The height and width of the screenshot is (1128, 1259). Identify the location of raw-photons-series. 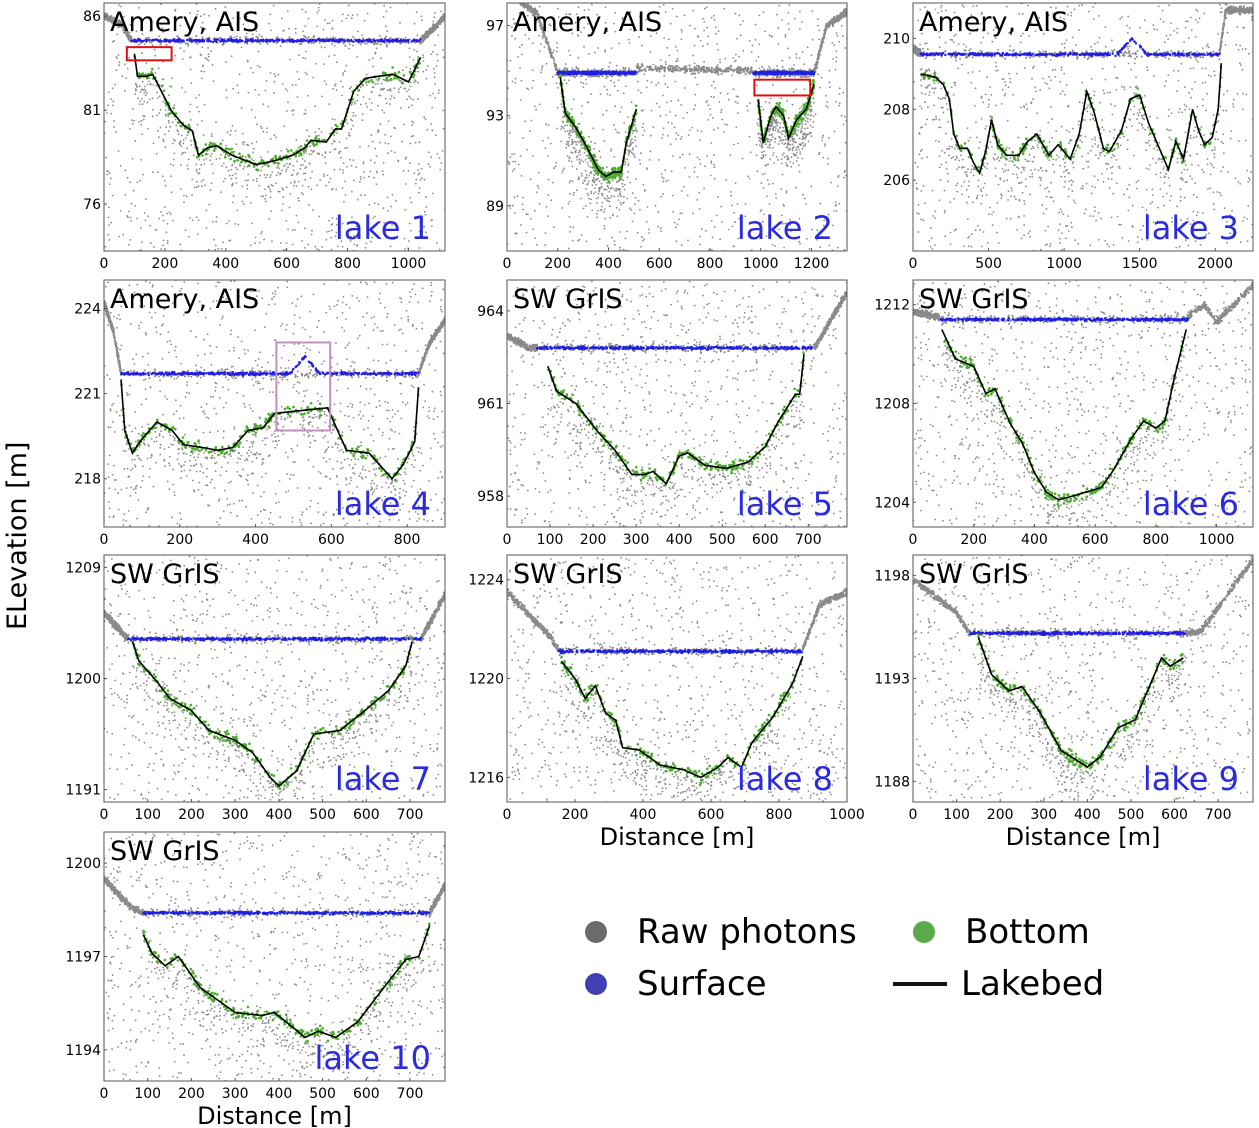
(274, 127).